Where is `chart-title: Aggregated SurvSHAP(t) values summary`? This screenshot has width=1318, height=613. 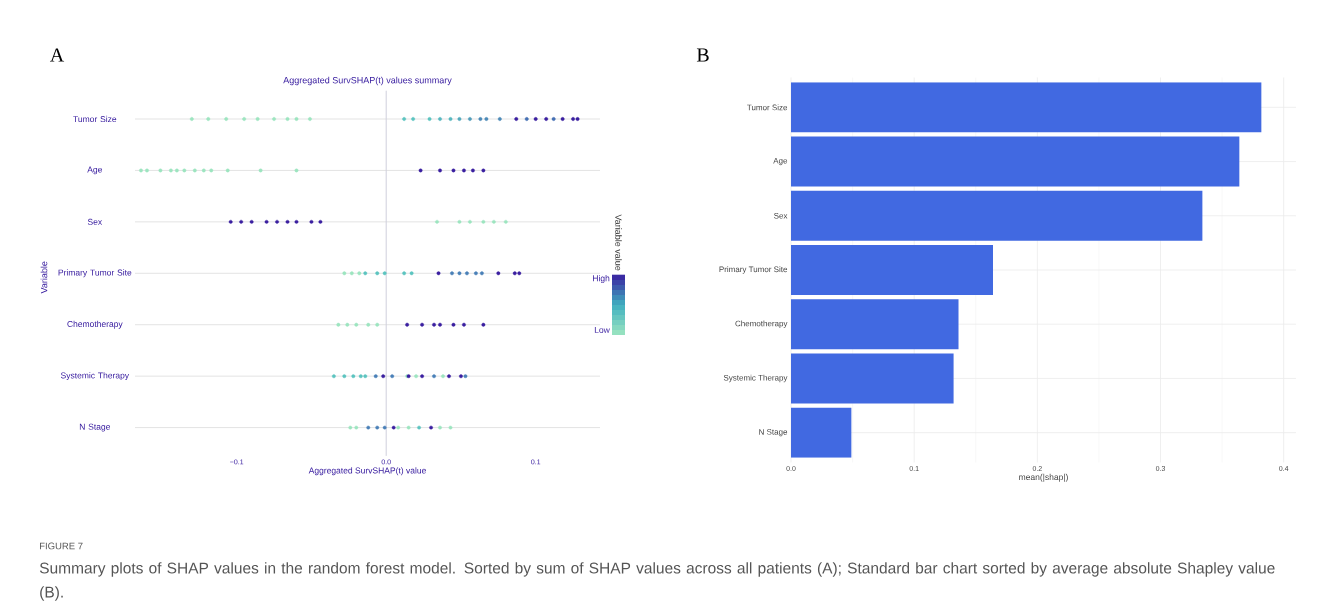 chart-title: Aggregated SurvSHAP(t) values summary is located at coordinates (367, 81).